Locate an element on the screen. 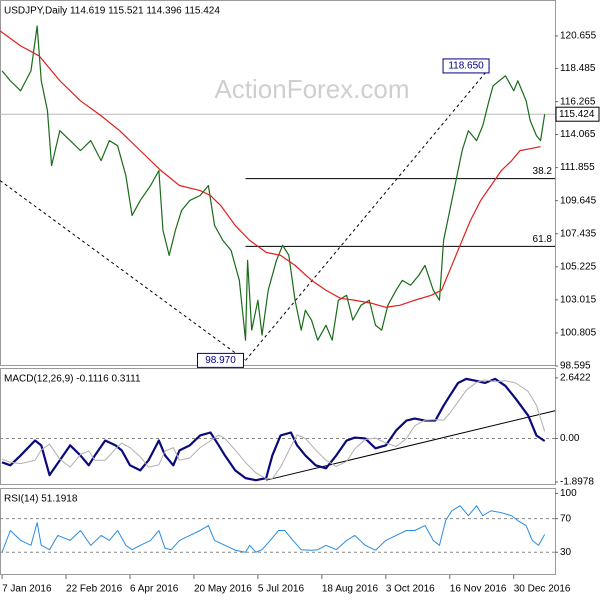 This screenshot has height=600, width=600. y-tick-label: 100.805 is located at coordinates (578, 333).